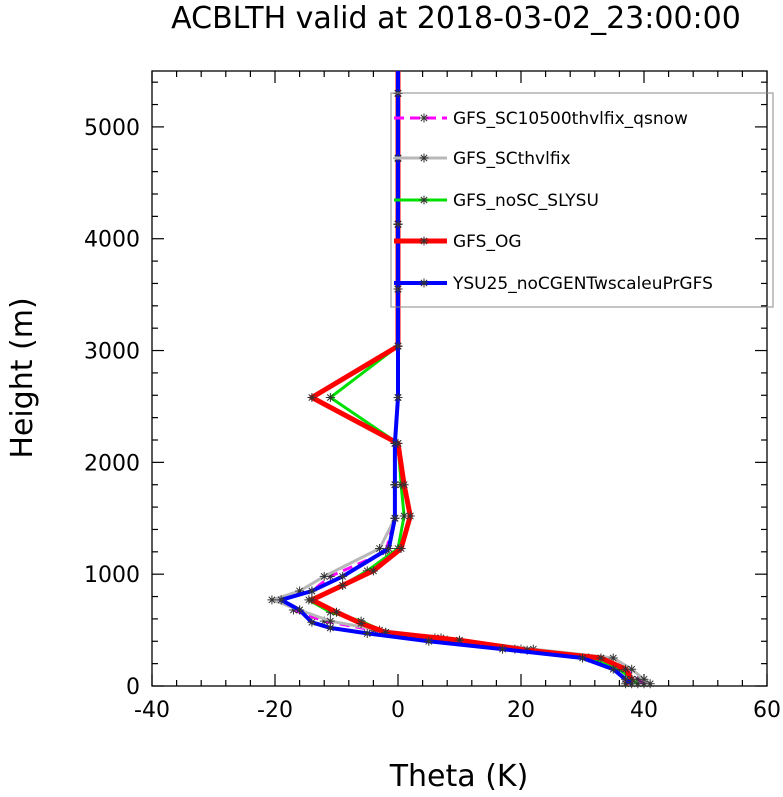  What do you see at coordinates (526, 201) in the screenshot?
I see `legend-label: GFS_noSC_SLYSU` at bounding box center [526, 201].